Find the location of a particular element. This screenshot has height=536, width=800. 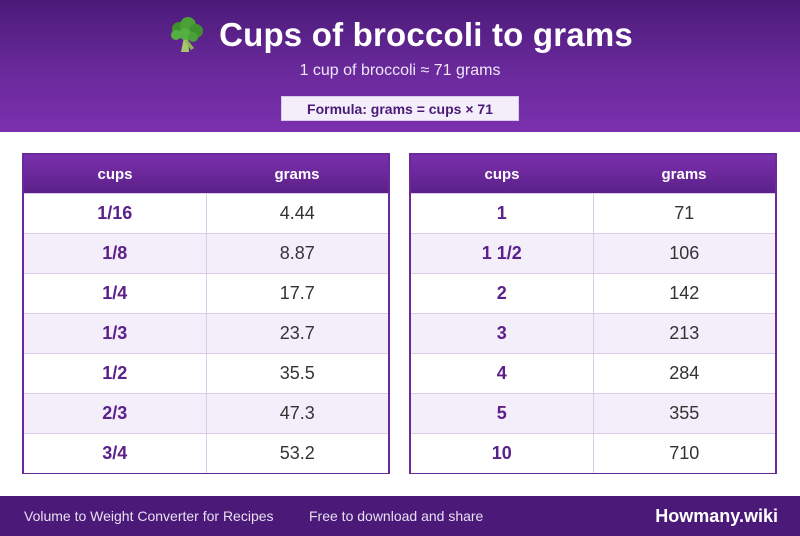

grams-cell: 35.5 is located at coordinates (297, 373).